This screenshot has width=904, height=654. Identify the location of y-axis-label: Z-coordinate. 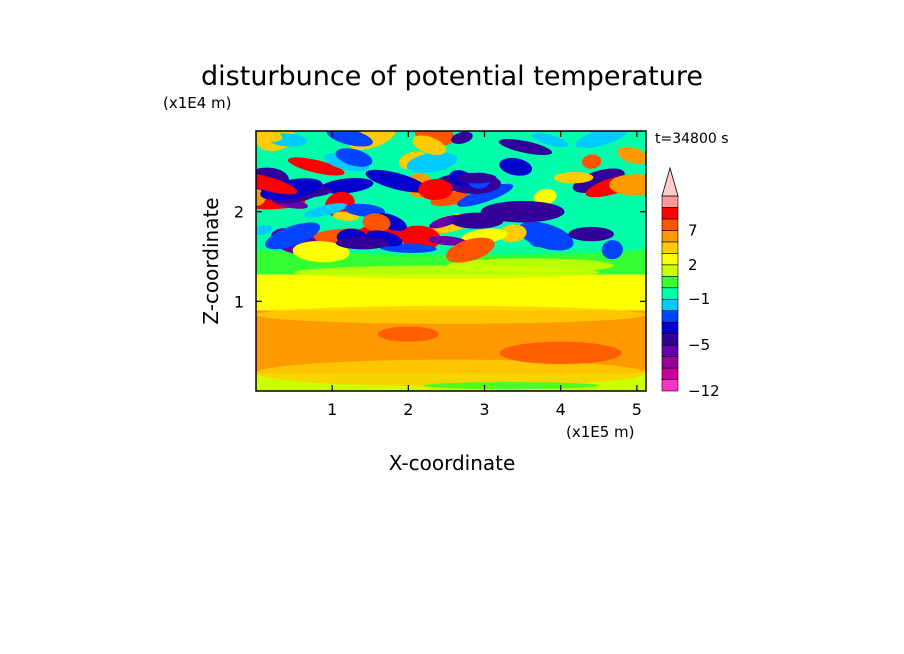
(211, 260).